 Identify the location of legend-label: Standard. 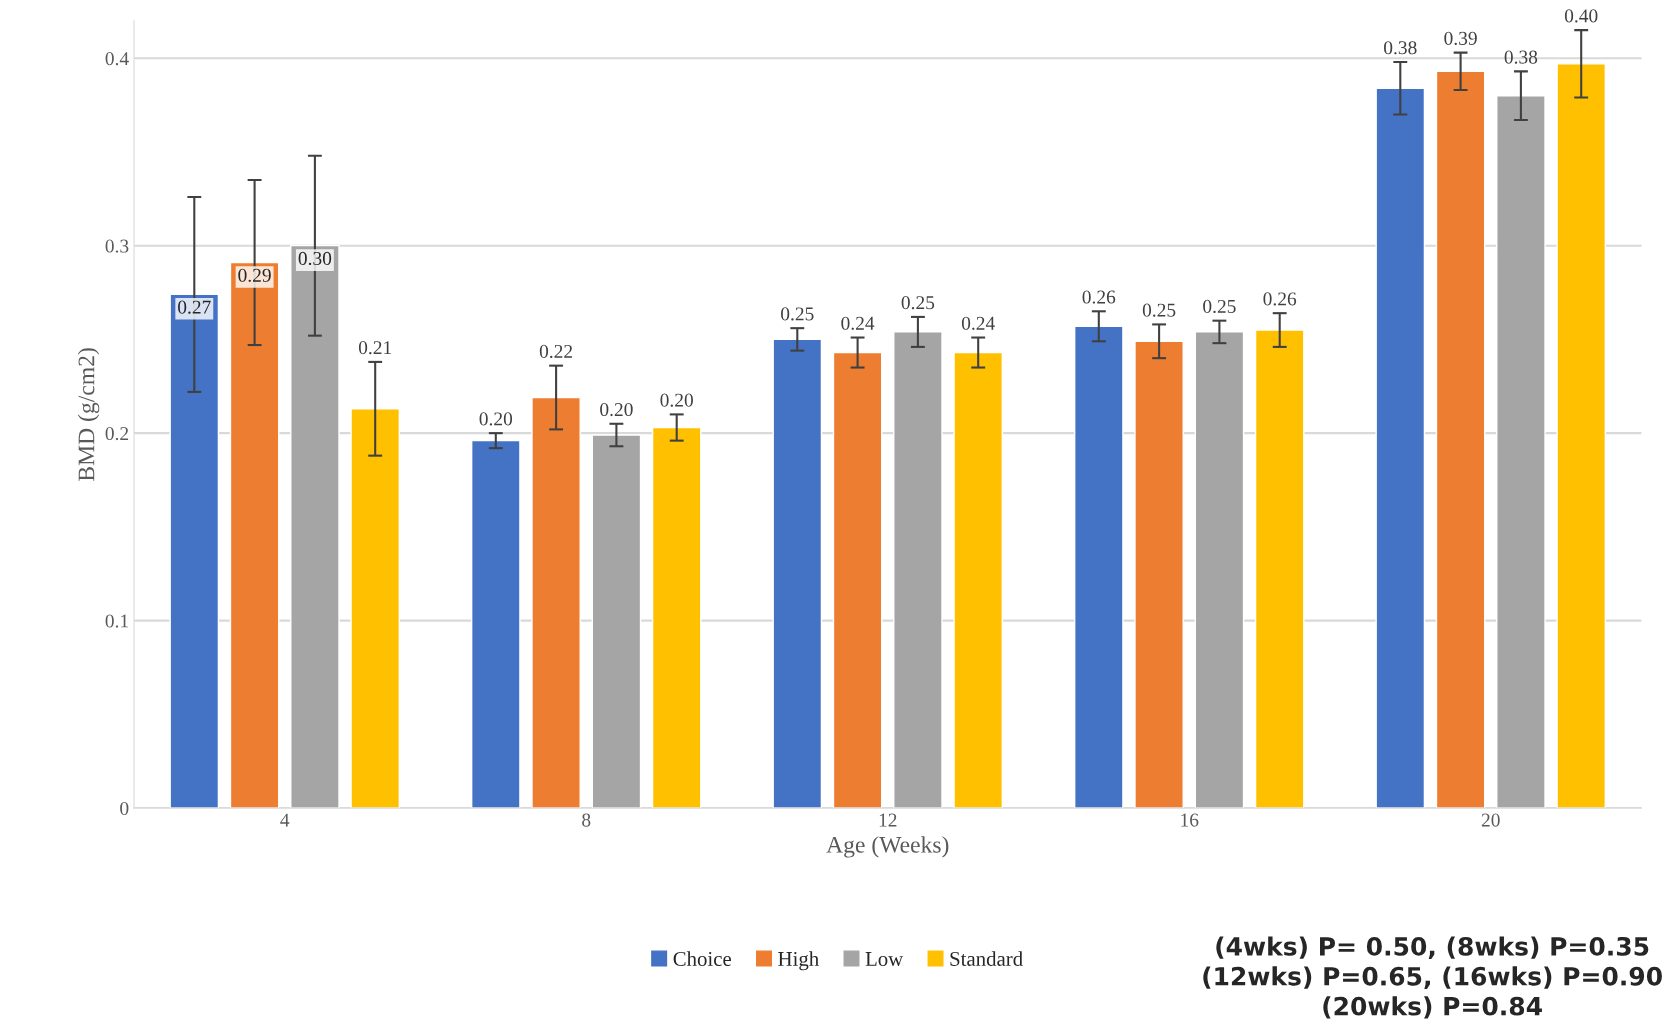
(986, 958).